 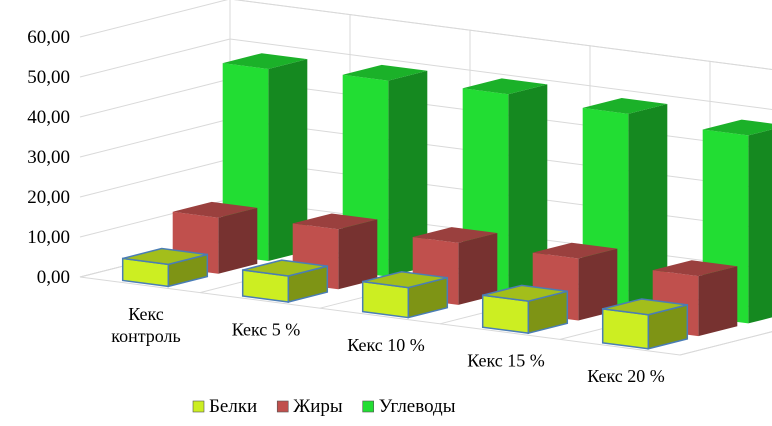 What do you see at coordinates (48, 197) in the screenshot?
I see `y-tick-label: 20,00` at bounding box center [48, 197].